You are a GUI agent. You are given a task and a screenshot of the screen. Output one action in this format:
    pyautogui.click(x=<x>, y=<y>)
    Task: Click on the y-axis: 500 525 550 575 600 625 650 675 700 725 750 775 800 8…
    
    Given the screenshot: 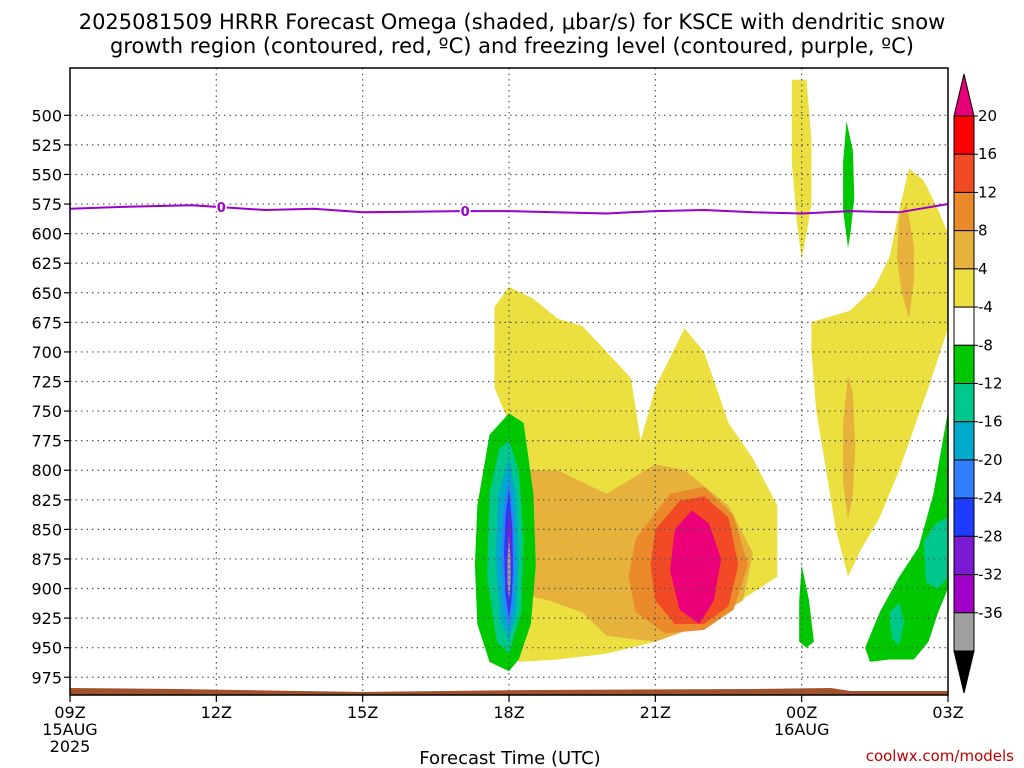 What is the action you would take?
    pyautogui.click(x=50, y=396)
    